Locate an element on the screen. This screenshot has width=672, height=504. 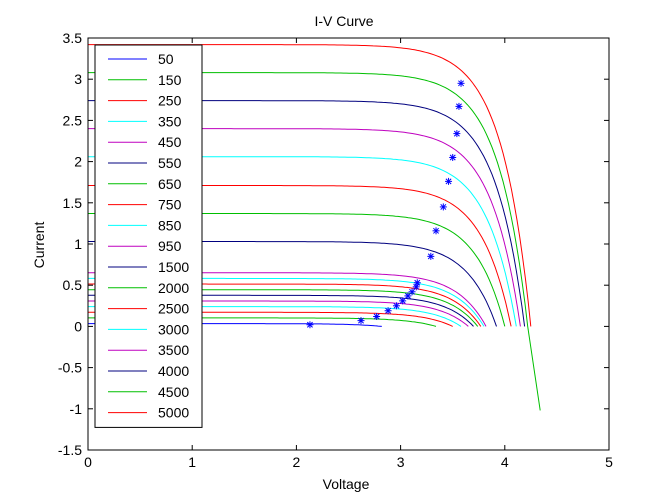
legend-entry-950: 950 is located at coordinates (170, 246).